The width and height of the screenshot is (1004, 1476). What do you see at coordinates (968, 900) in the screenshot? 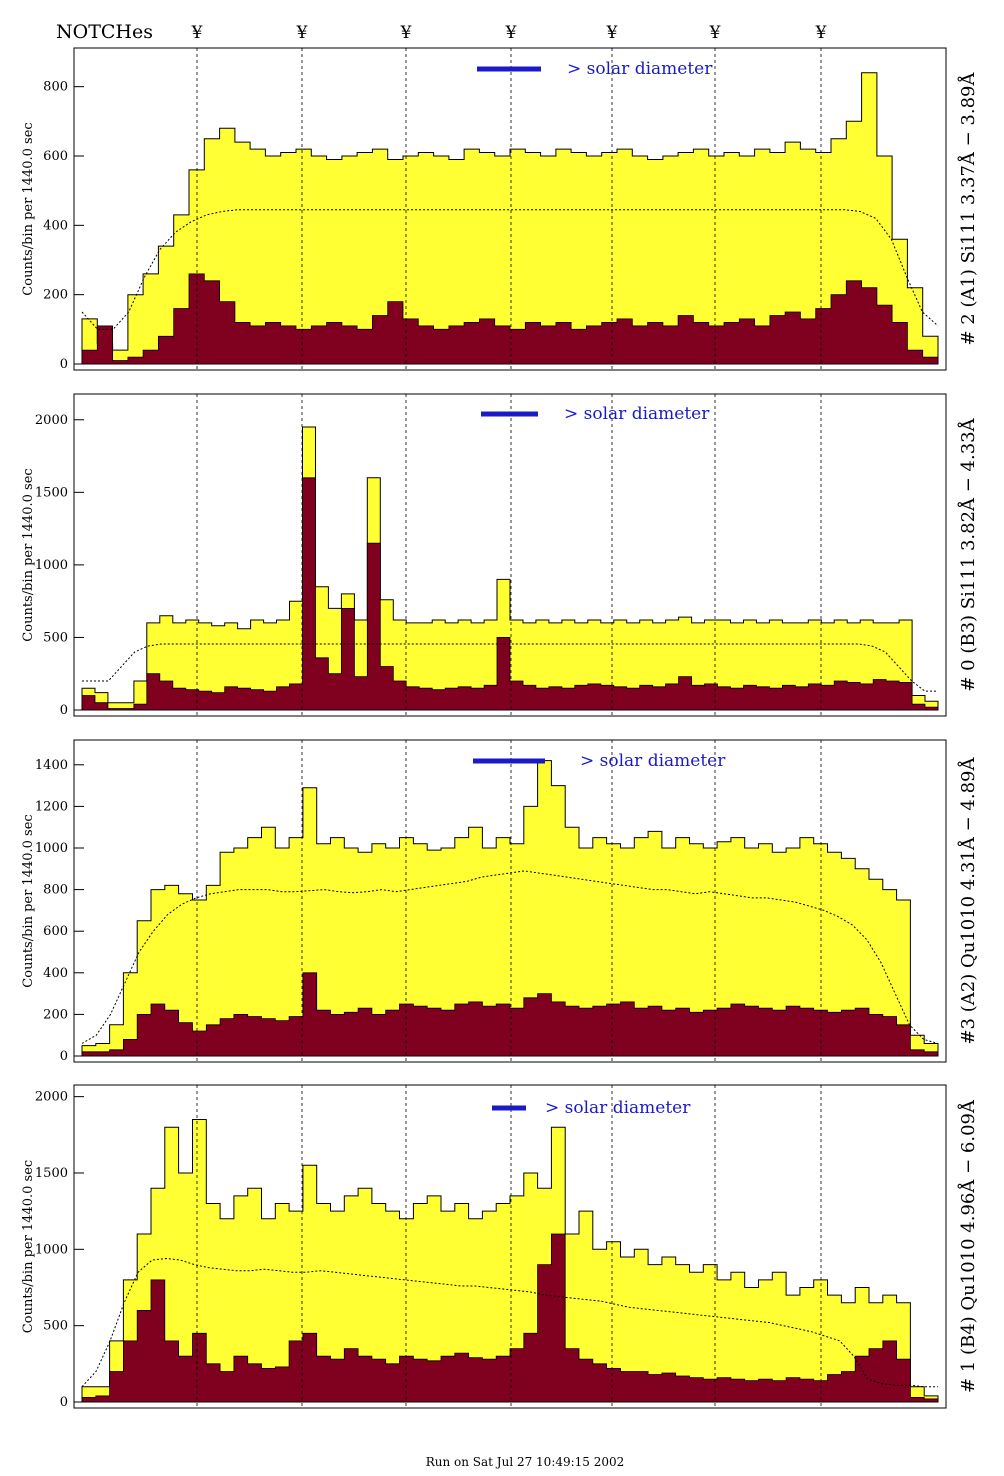
I see `channel-label: #3 (A2) Qu1010 4.31Å − 4.89Å` at bounding box center [968, 900].